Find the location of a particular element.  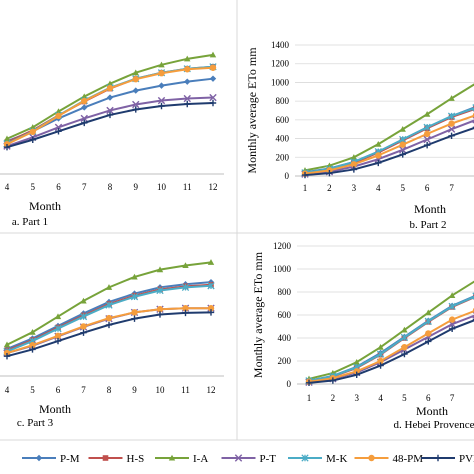

y-tick-label: 1000 is located at coordinates (282, 269).